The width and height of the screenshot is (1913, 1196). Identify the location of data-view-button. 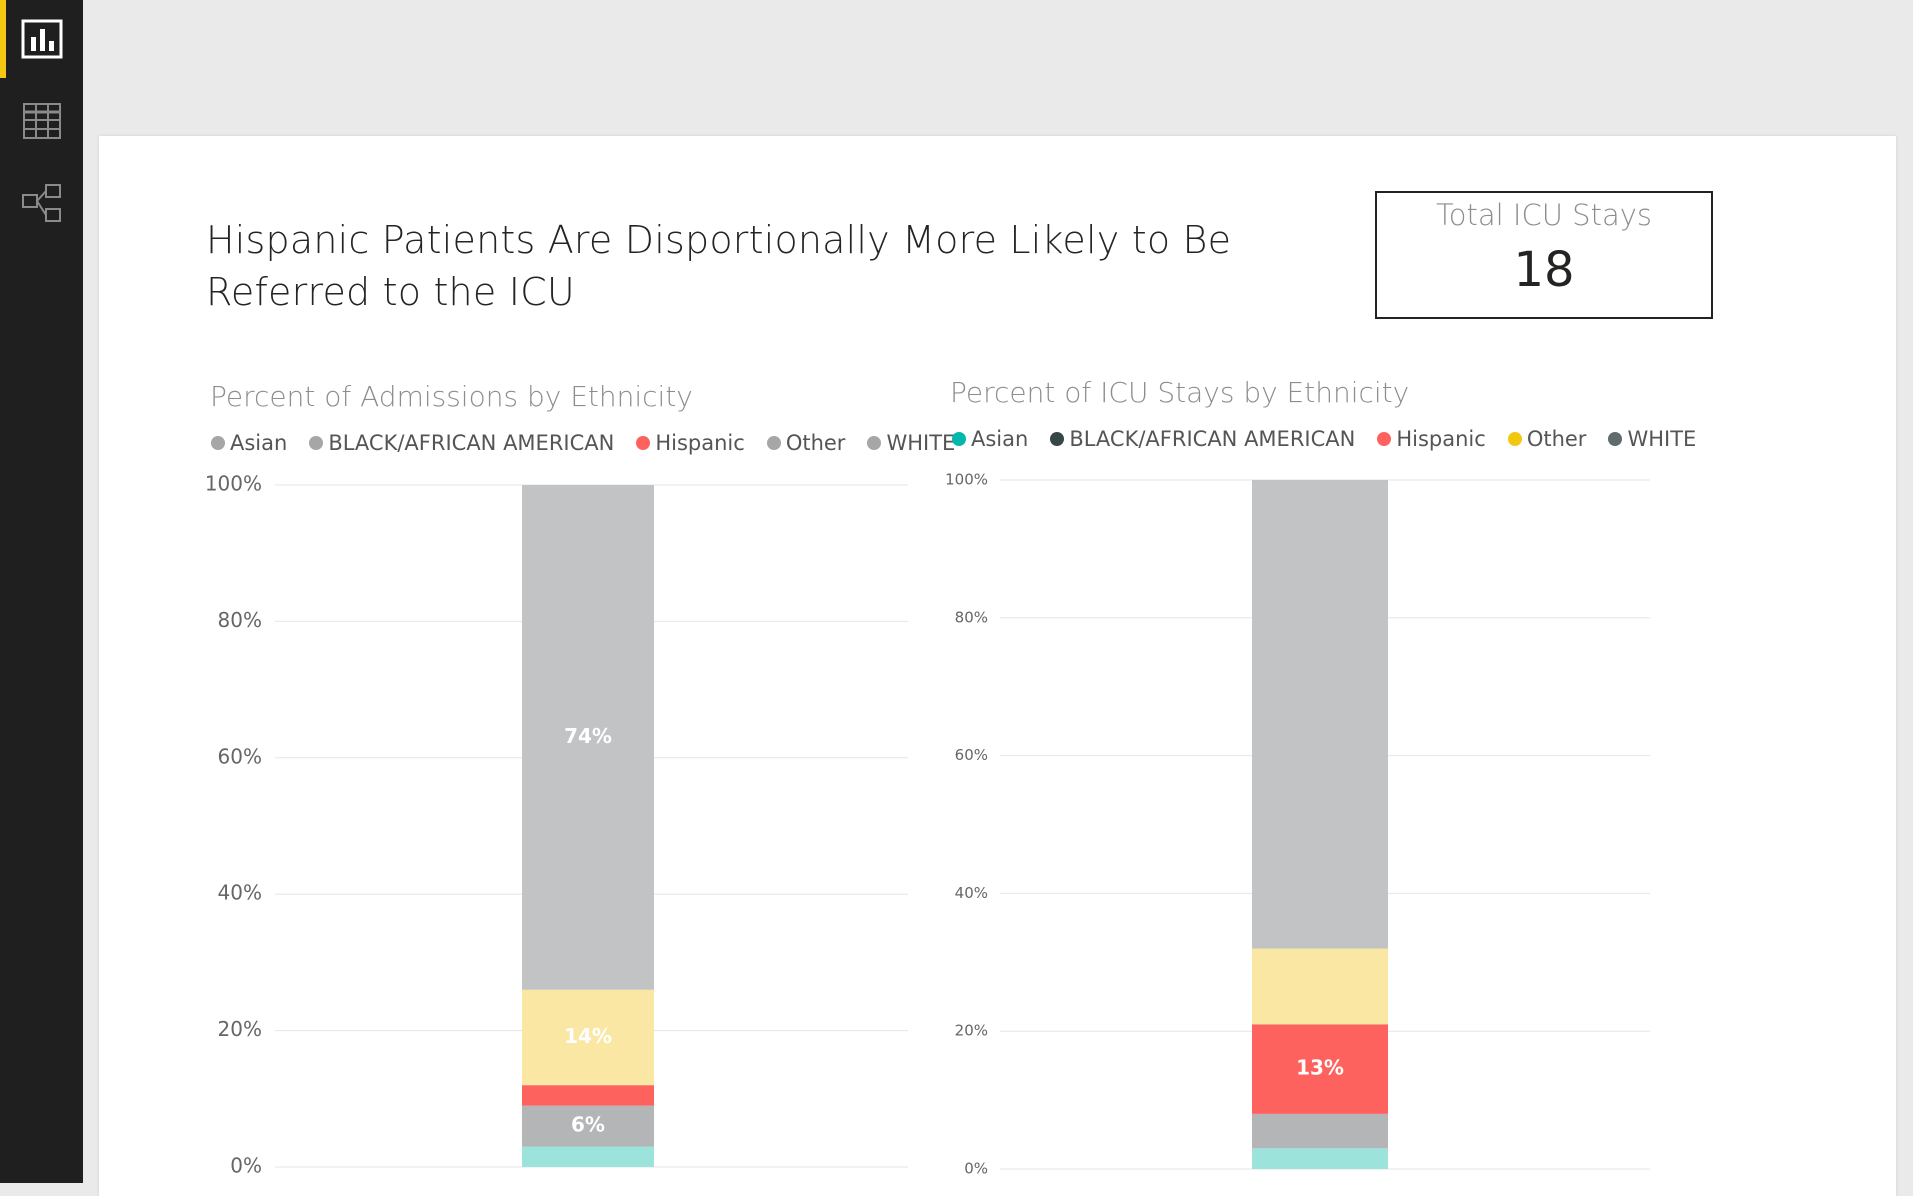
(41, 121).